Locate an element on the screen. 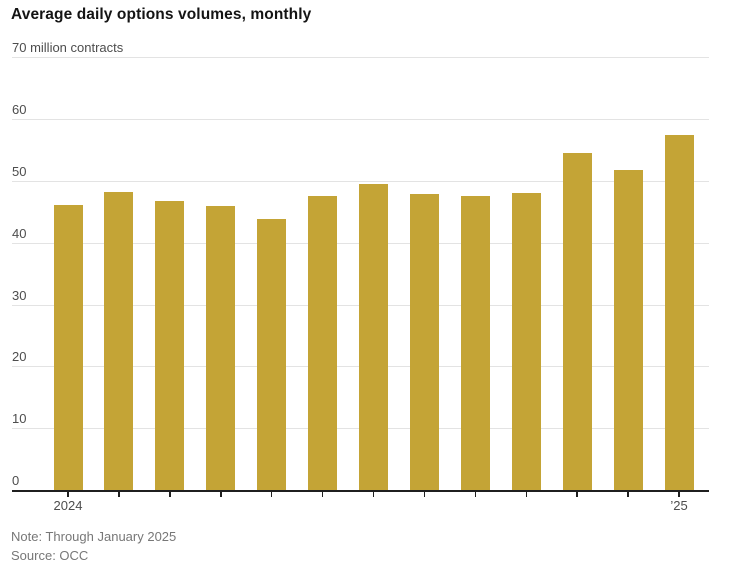 This screenshot has width=729, height=561. bar-nov-2024 is located at coordinates (577, 321).